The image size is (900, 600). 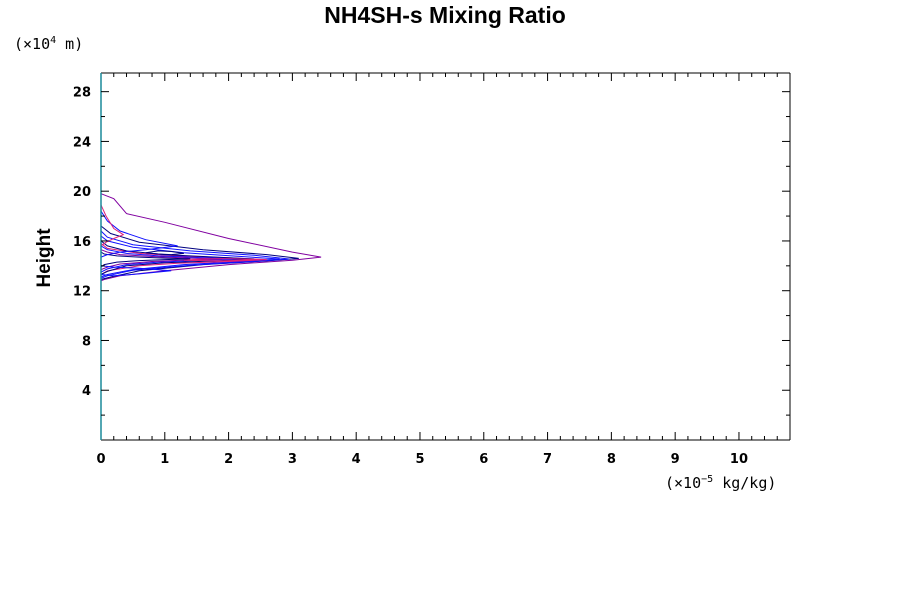 What do you see at coordinates (419, 459) in the screenshot?
I see `x-tick-label: 5` at bounding box center [419, 459].